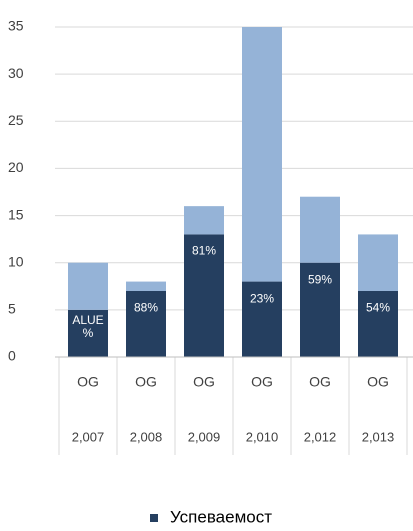  Describe the element at coordinates (16, 26) in the screenshot. I see `y-tick-label: 35` at that location.